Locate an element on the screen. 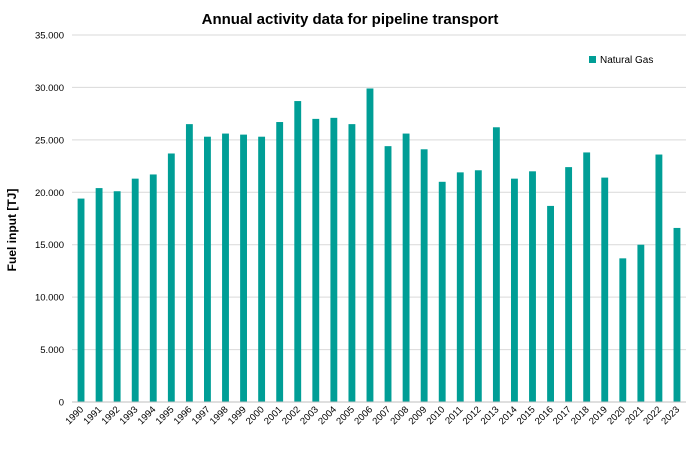 This screenshot has height=458, width=700. x-tick-label: 2002 is located at coordinates (291, 415).